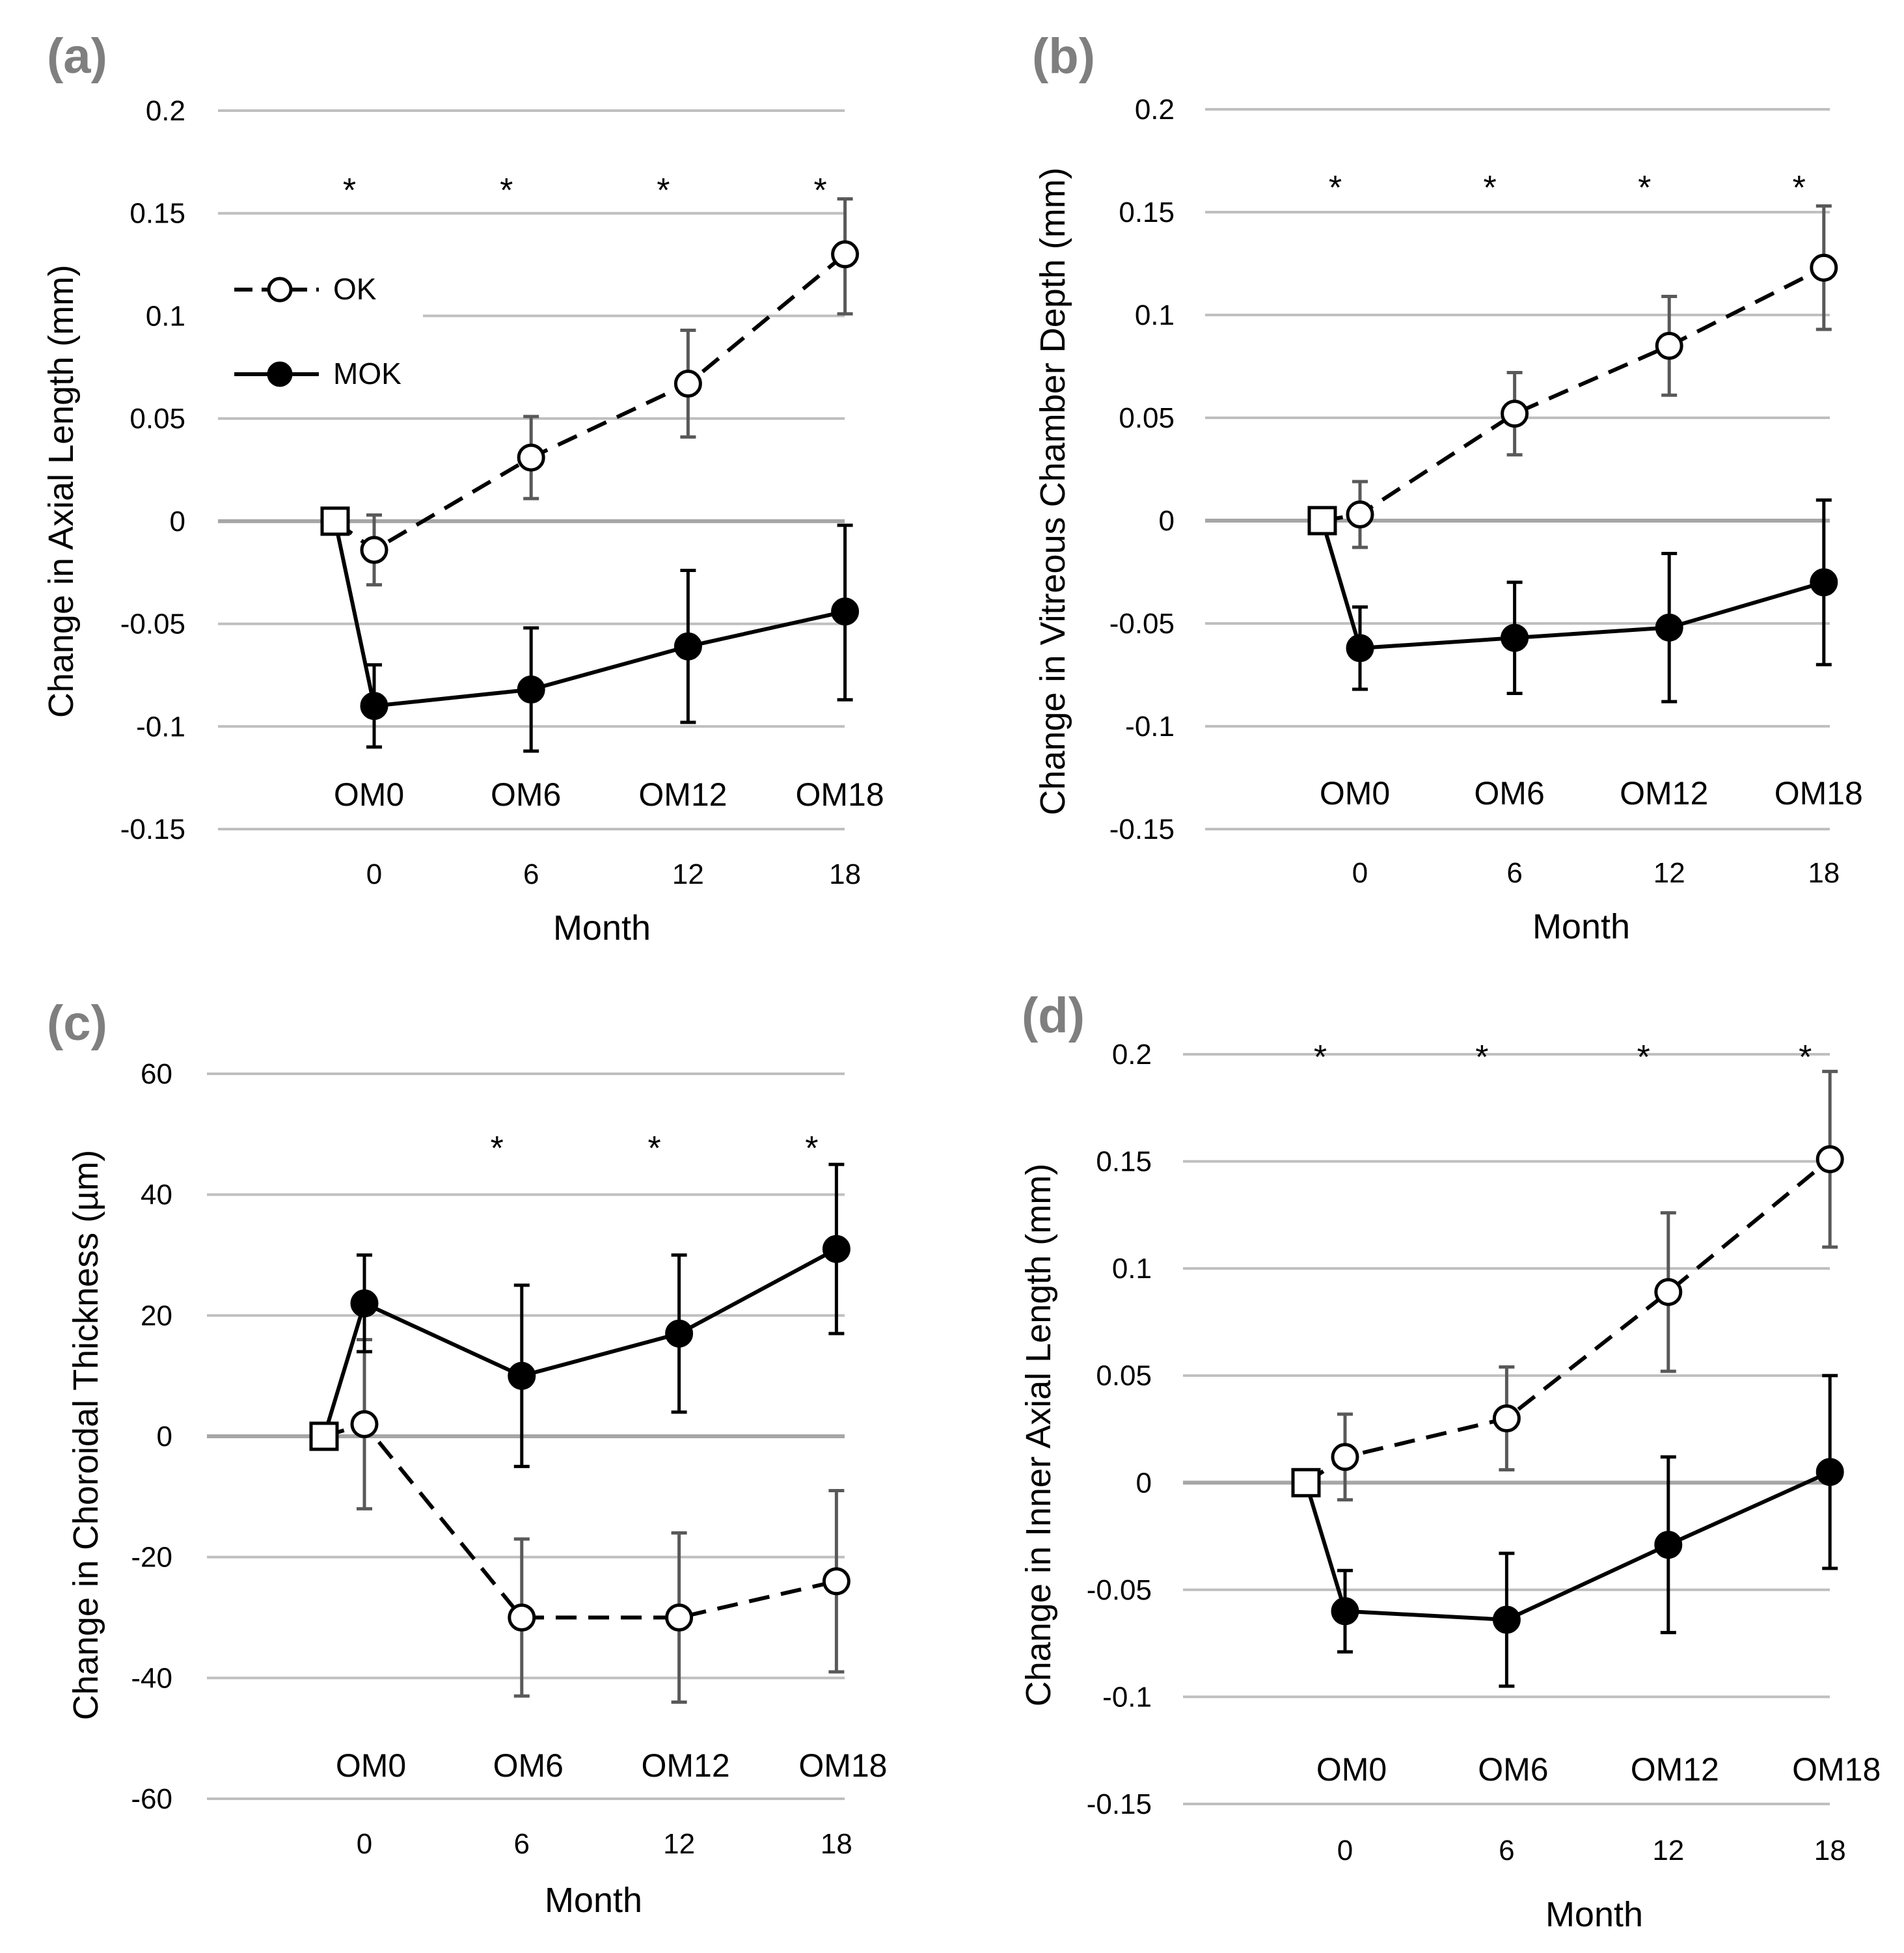 The width and height of the screenshot is (1904, 1953). I want to click on panel-label: (a), so click(77, 56).